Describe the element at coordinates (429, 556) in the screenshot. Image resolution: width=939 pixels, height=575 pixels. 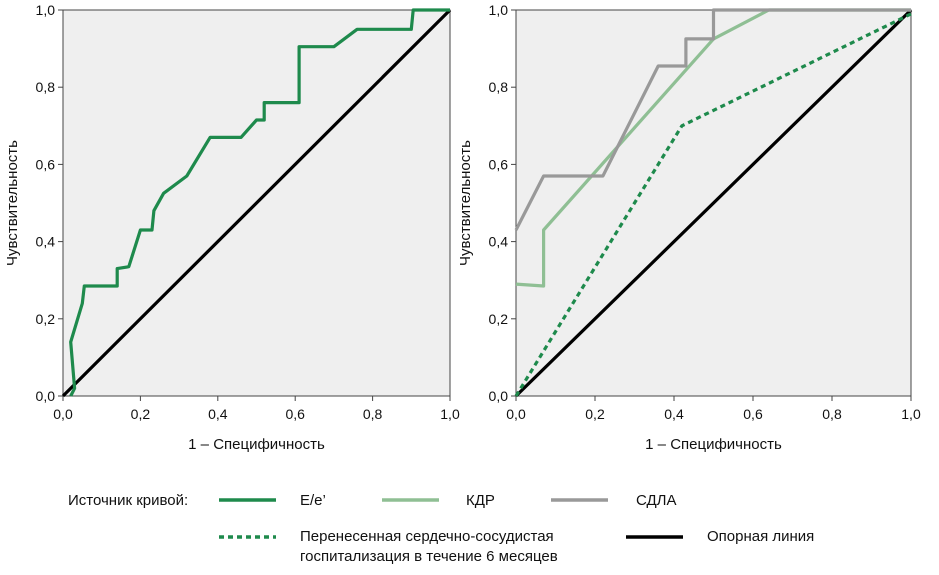
I see `legend-label-hospitalization-line2: госпитализация в течение 6 месяцев` at that location.